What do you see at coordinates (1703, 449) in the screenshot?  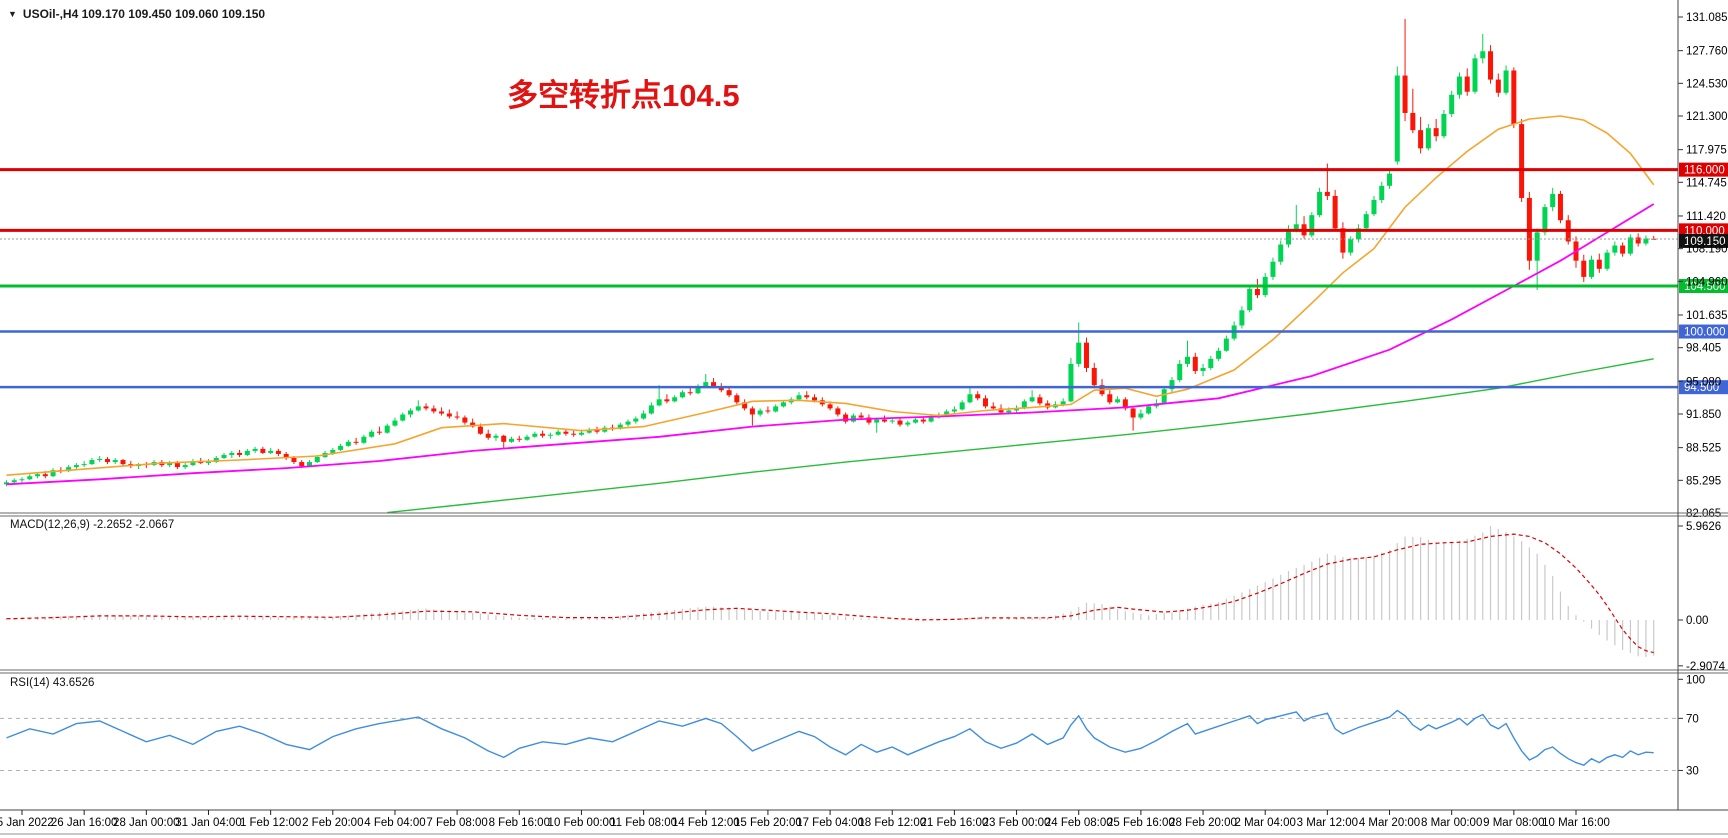 I see `price-axis-label: 88.525` at bounding box center [1703, 449].